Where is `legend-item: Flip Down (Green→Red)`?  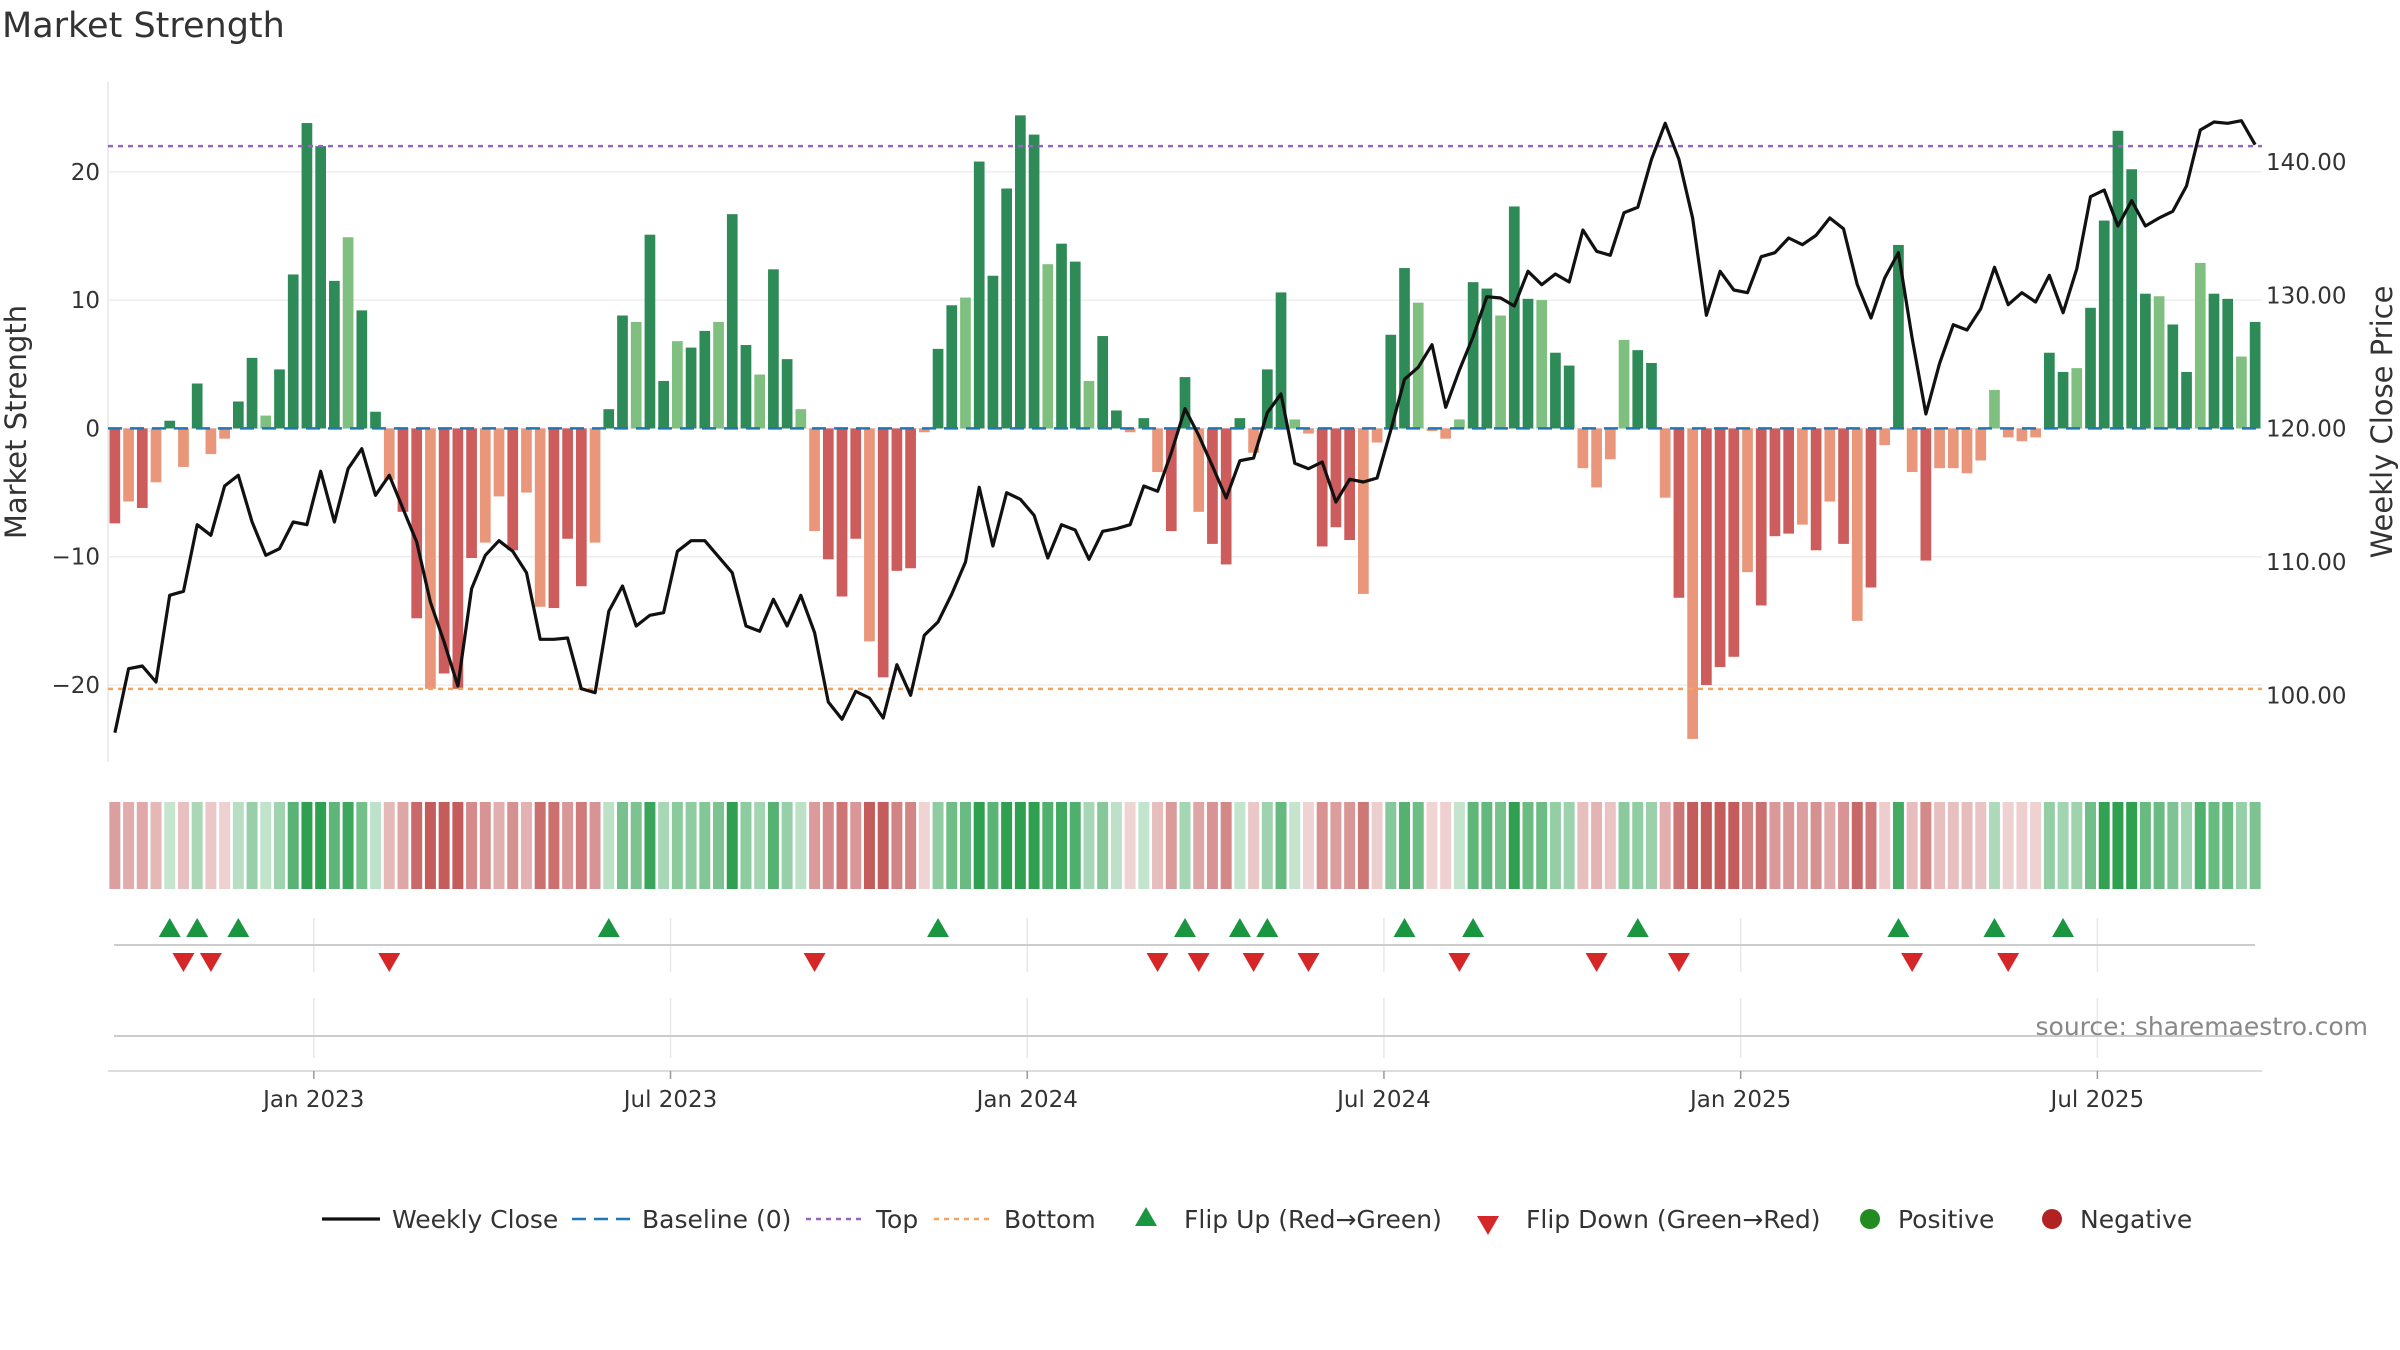
legend-item: Flip Down (Green→Red) is located at coordinates (1649, 1220).